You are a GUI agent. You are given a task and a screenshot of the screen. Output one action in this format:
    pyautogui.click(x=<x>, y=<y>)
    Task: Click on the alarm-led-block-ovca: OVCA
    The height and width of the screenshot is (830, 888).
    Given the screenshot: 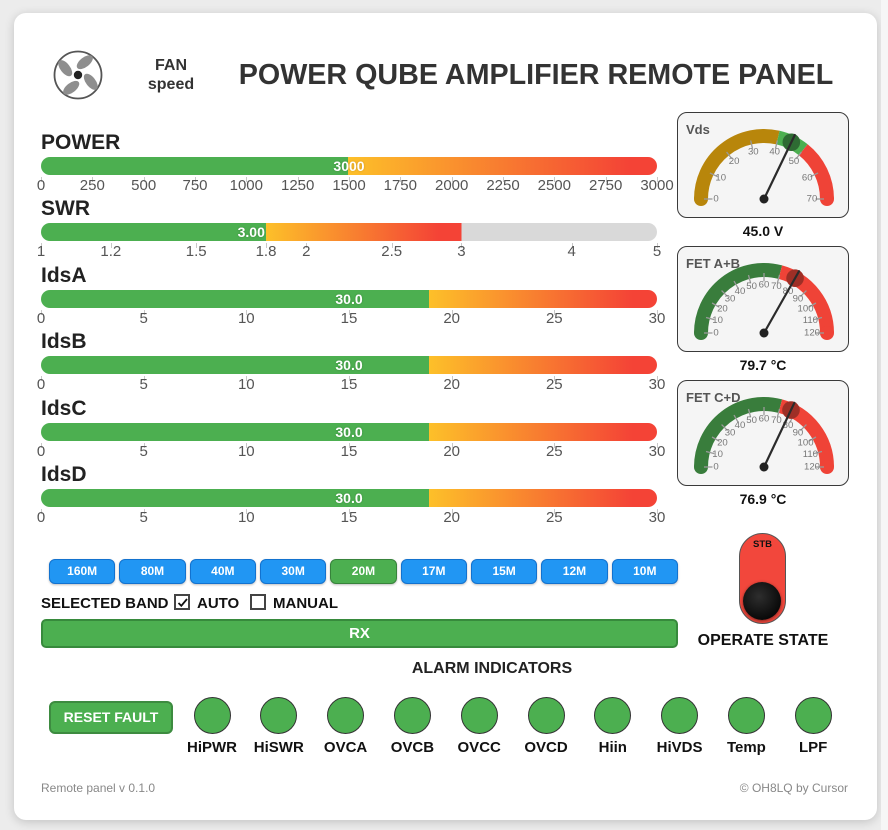 What is the action you would take?
    pyautogui.click(x=346, y=726)
    